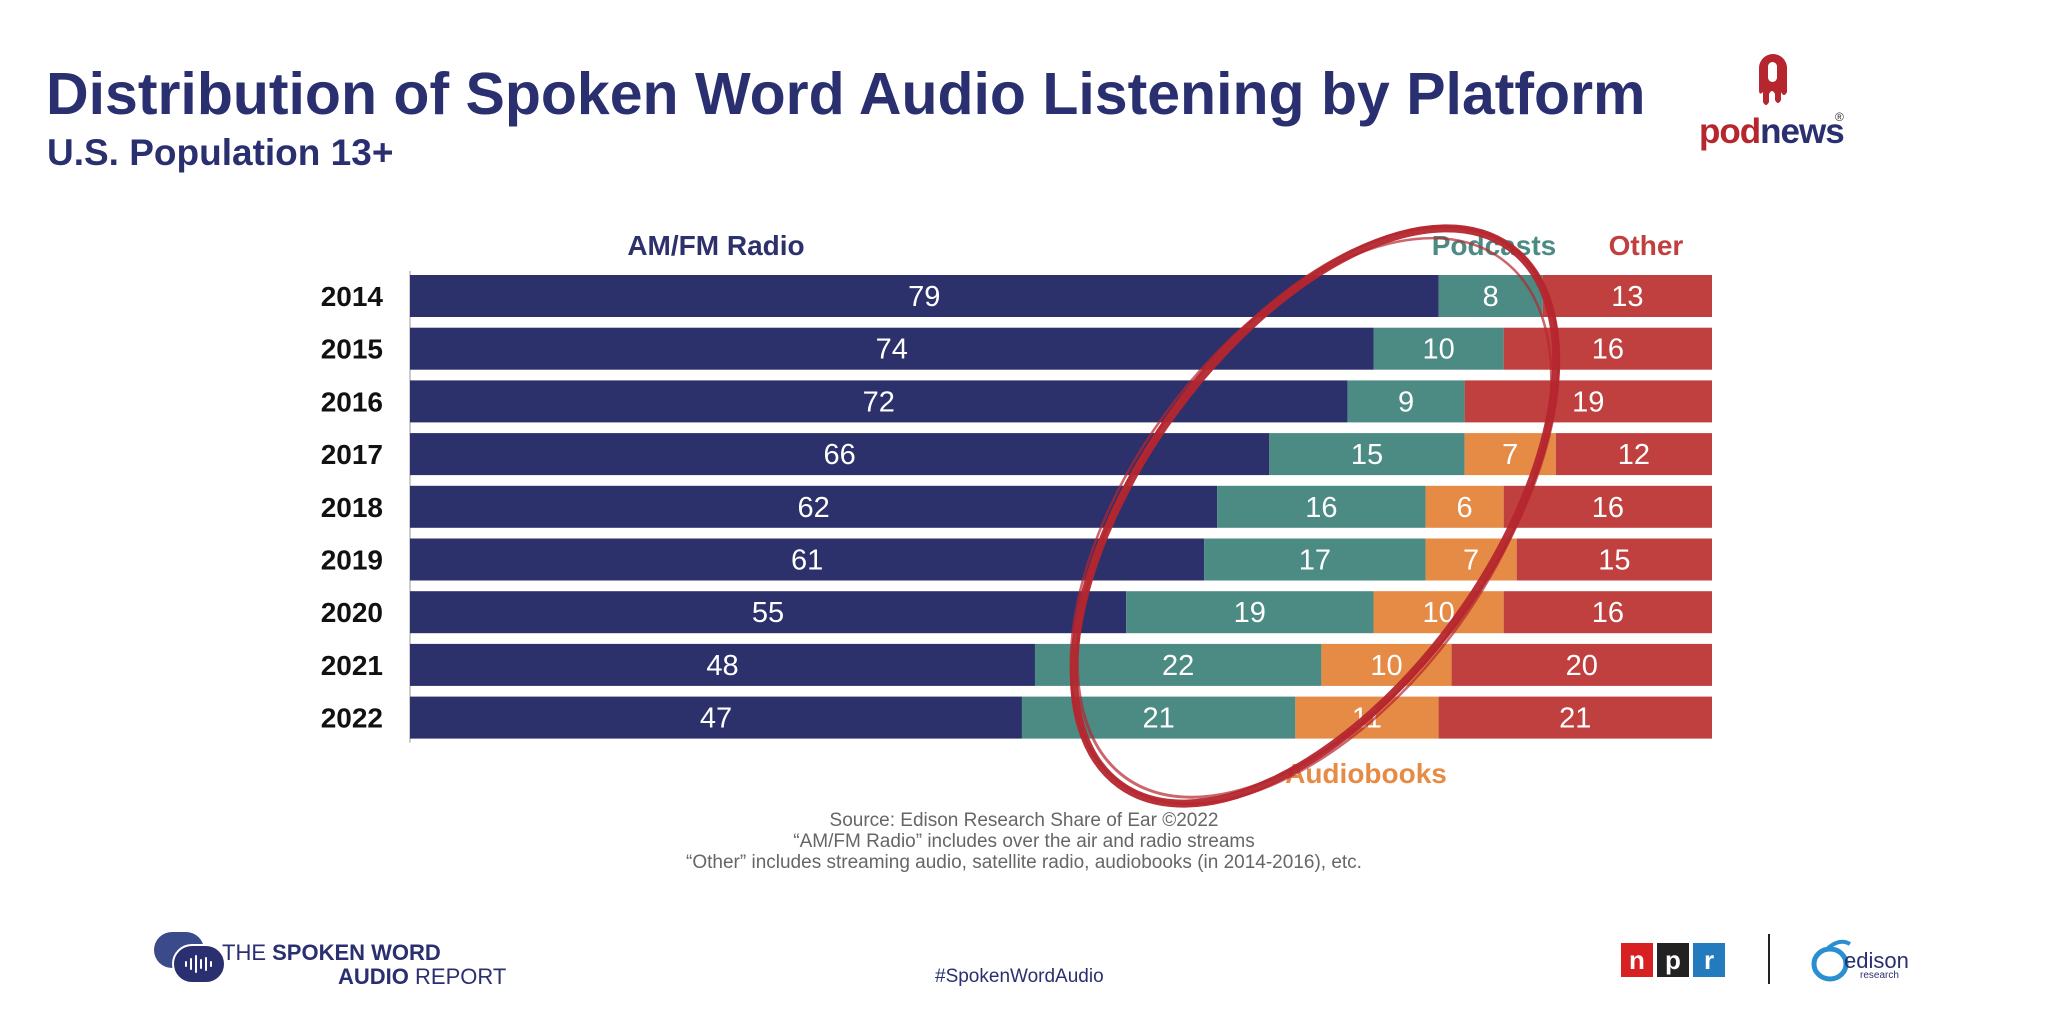 The height and width of the screenshot is (1024, 2048). I want to click on data-label: 74, so click(892, 350).